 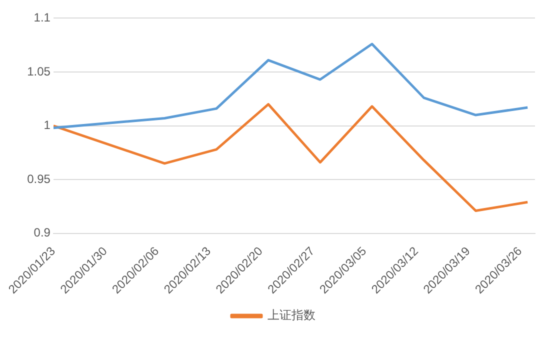 I want to click on y-tick-label: 1, so click(x=47, y=125).